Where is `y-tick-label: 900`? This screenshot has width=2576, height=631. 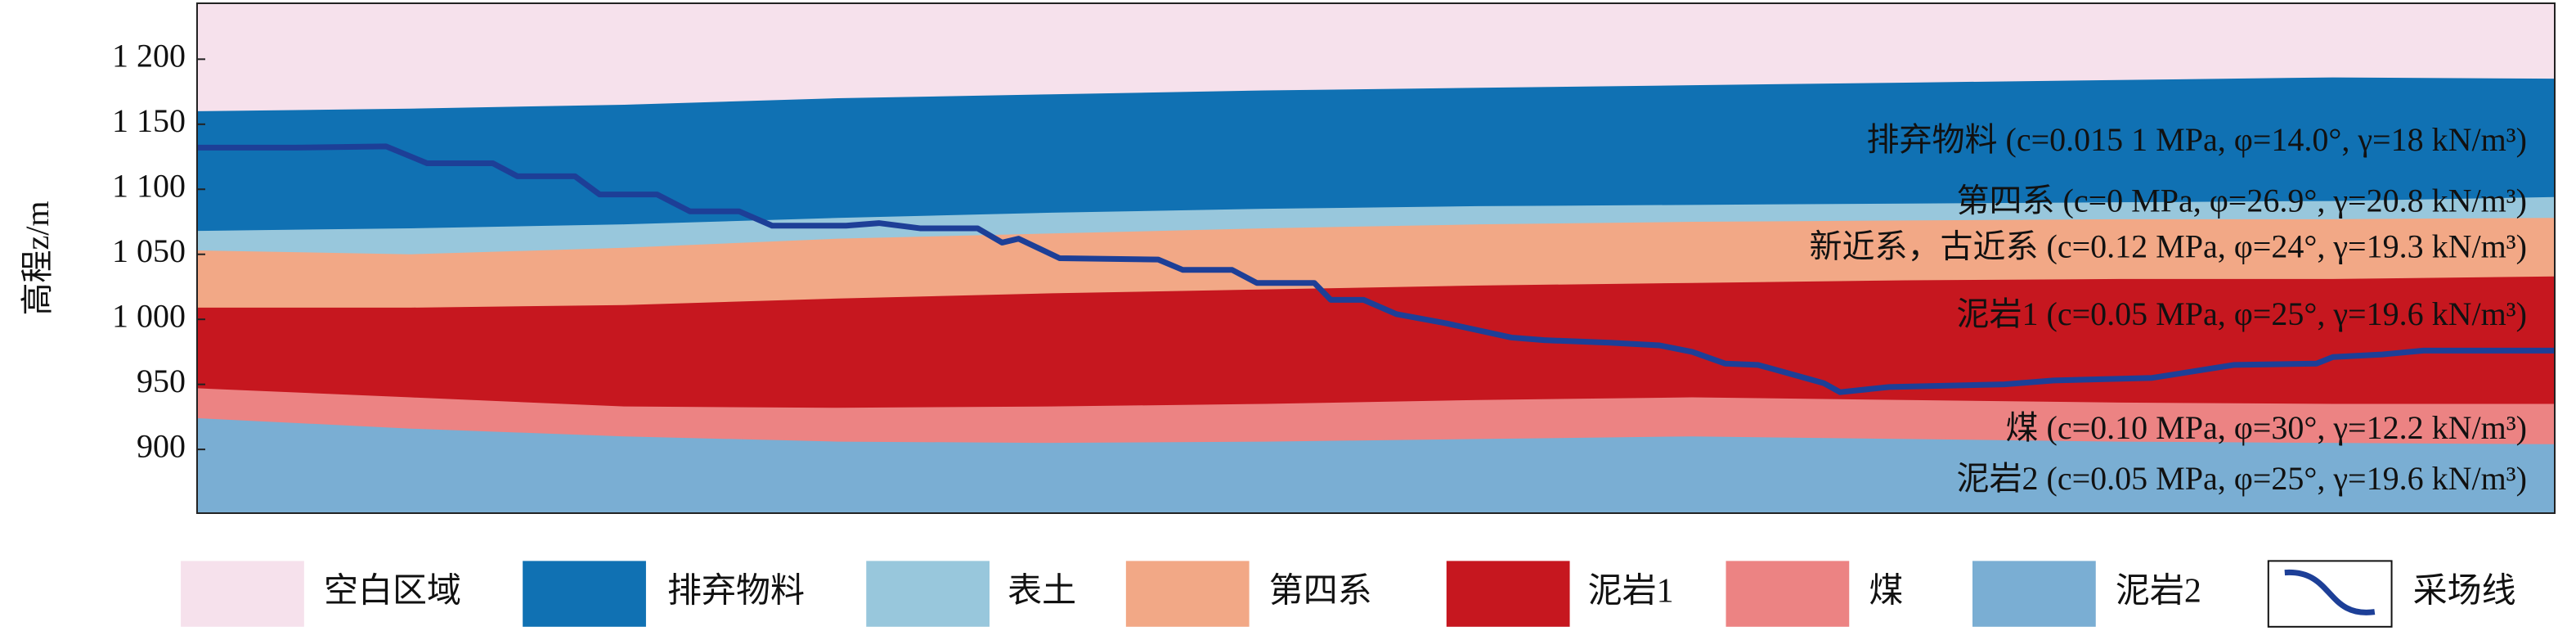 y-tick-label: 900 is located at coordinates (161, 445).